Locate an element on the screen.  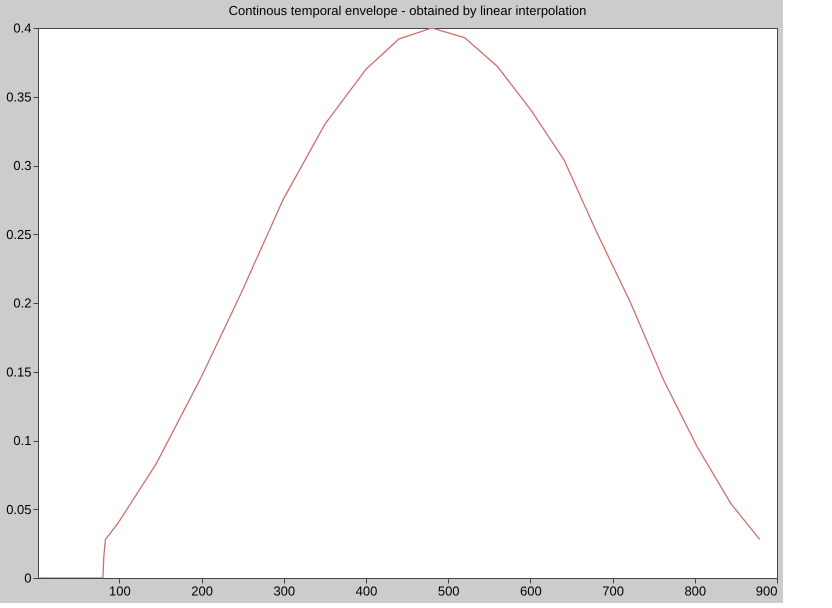
x-tick-label: 100 is located at coordinates (120, 591).